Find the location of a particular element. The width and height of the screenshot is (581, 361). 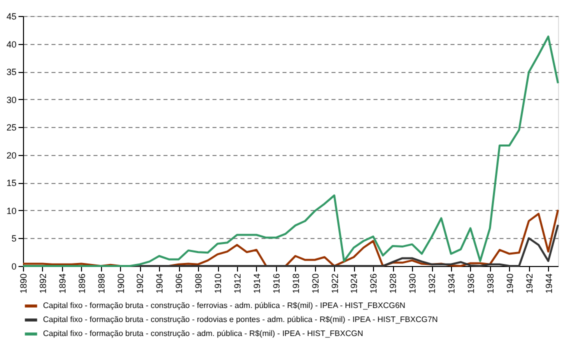

x-tick-label: 1942 is located at coordinates (529, 284).